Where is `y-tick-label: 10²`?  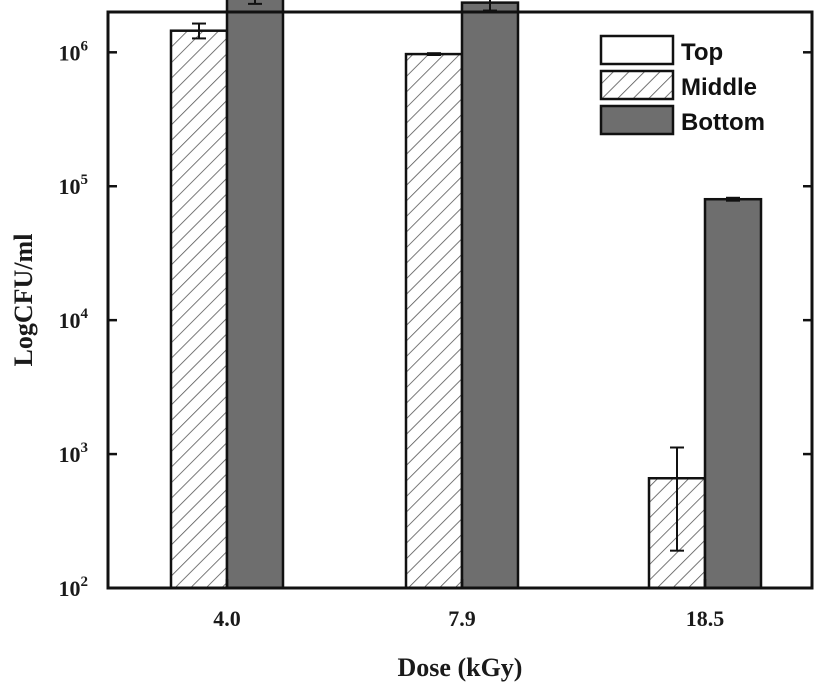
y-tick-label: 10² is located at coordinates (74, 587).